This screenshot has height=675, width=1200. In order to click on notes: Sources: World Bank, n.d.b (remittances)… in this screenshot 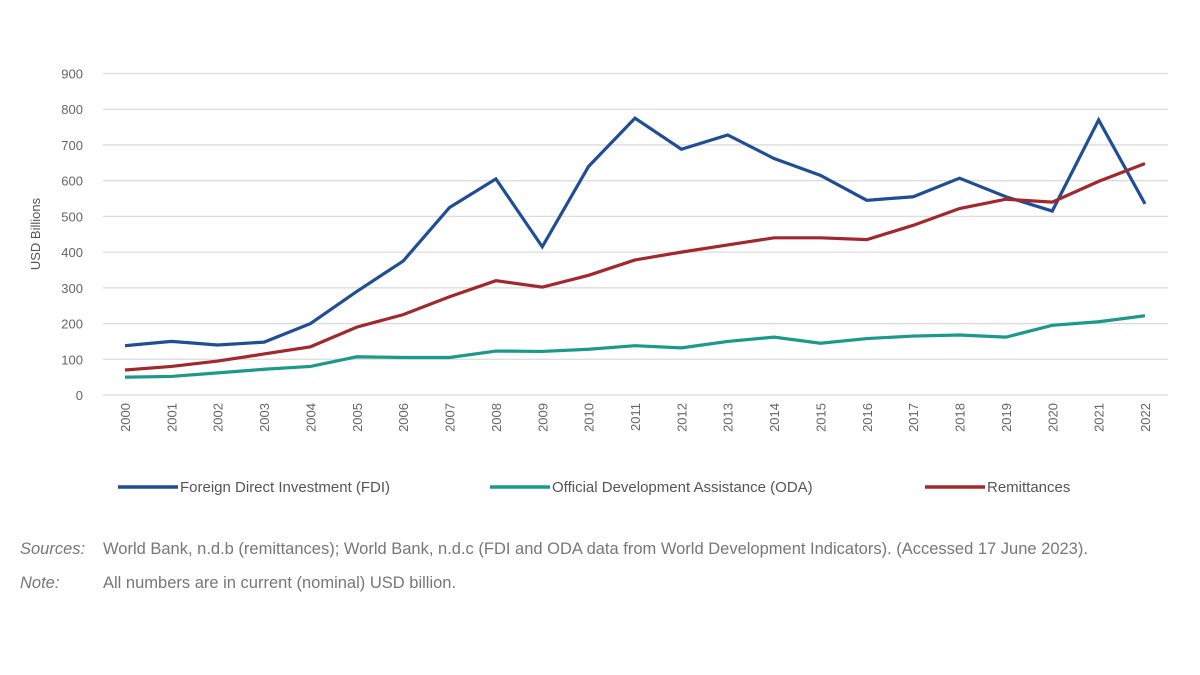, I will do `click(595, 566)`.